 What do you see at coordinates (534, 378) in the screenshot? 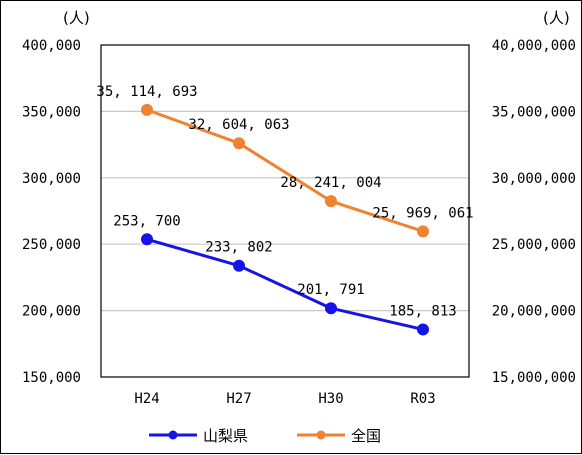
I see `right-tick-label: 15,000,000` at bounding box center [534, 378].